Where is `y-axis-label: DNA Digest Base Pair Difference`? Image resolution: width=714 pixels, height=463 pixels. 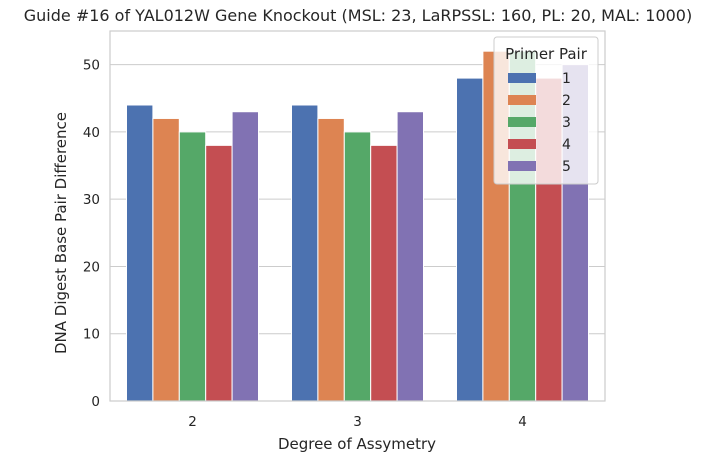
y-axis-label: DNA Digest Base Pair Difference is located at coordinates (61, 233).